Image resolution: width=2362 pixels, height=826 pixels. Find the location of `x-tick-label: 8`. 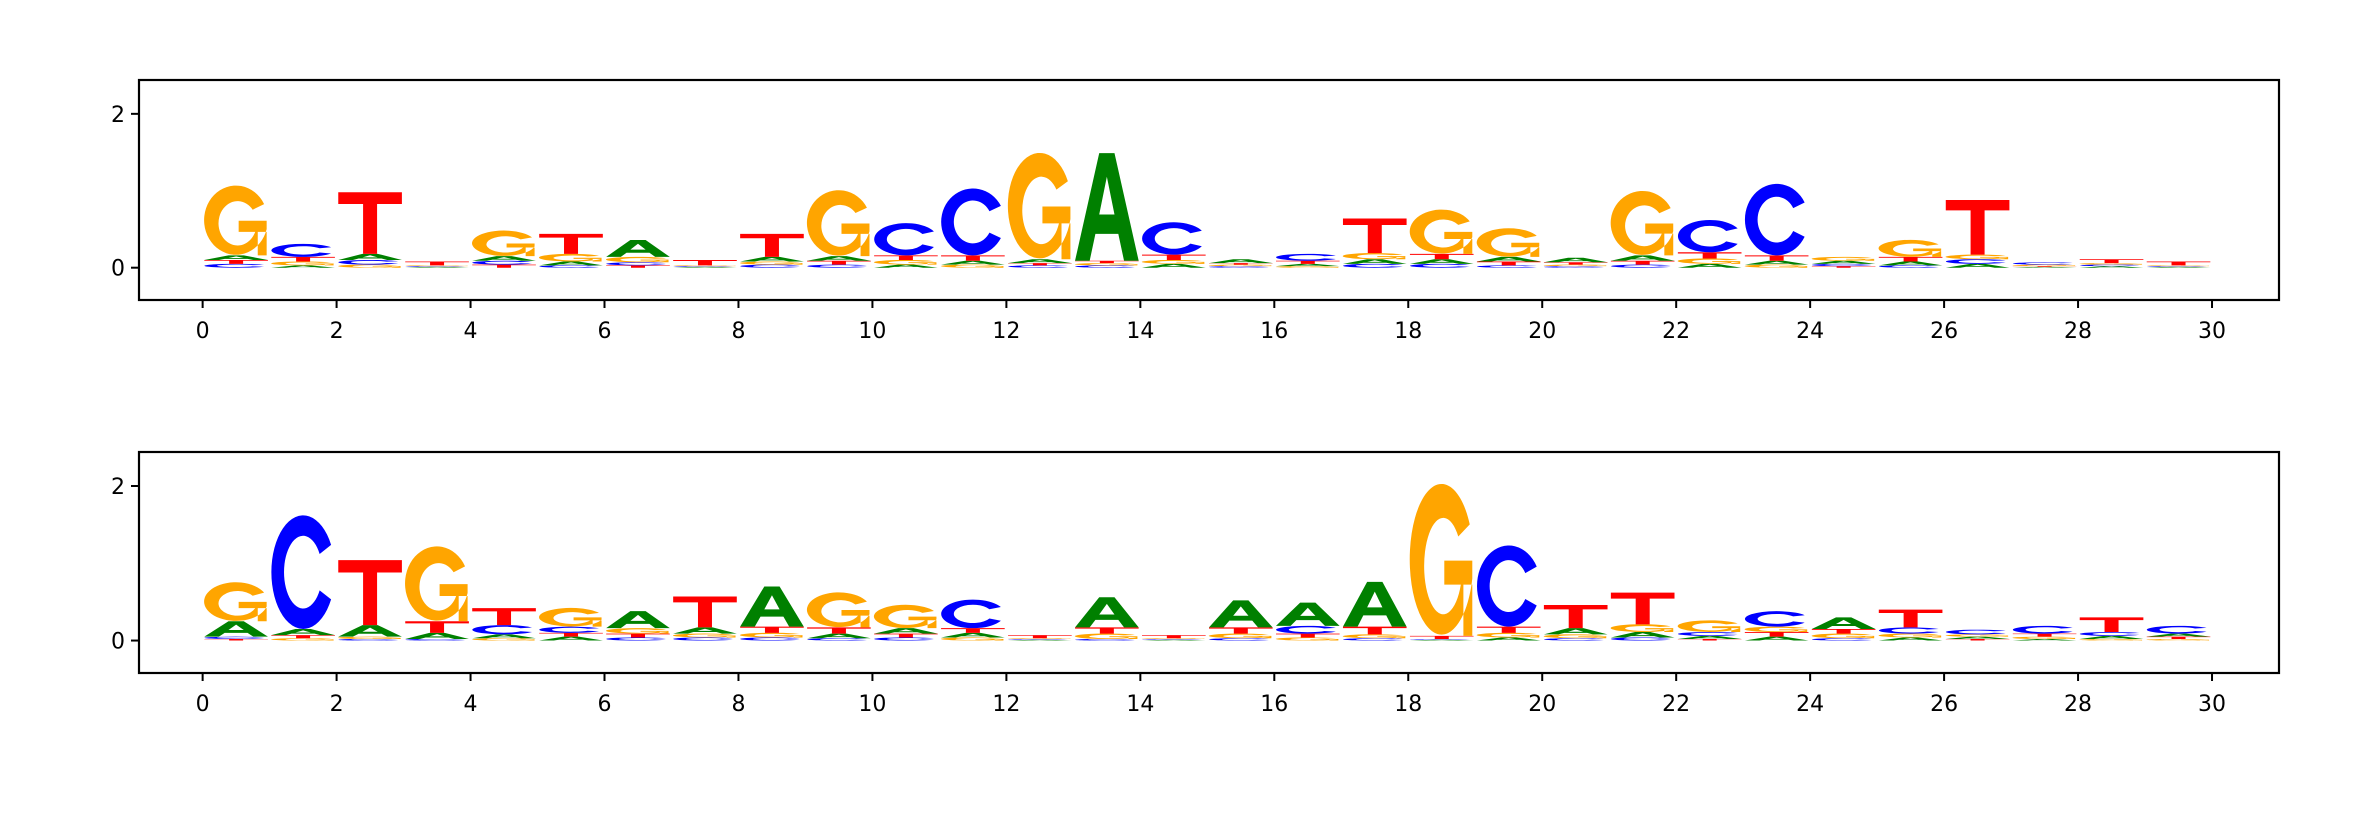

x-tick-label: 8 is located at coordinates (738, 704).